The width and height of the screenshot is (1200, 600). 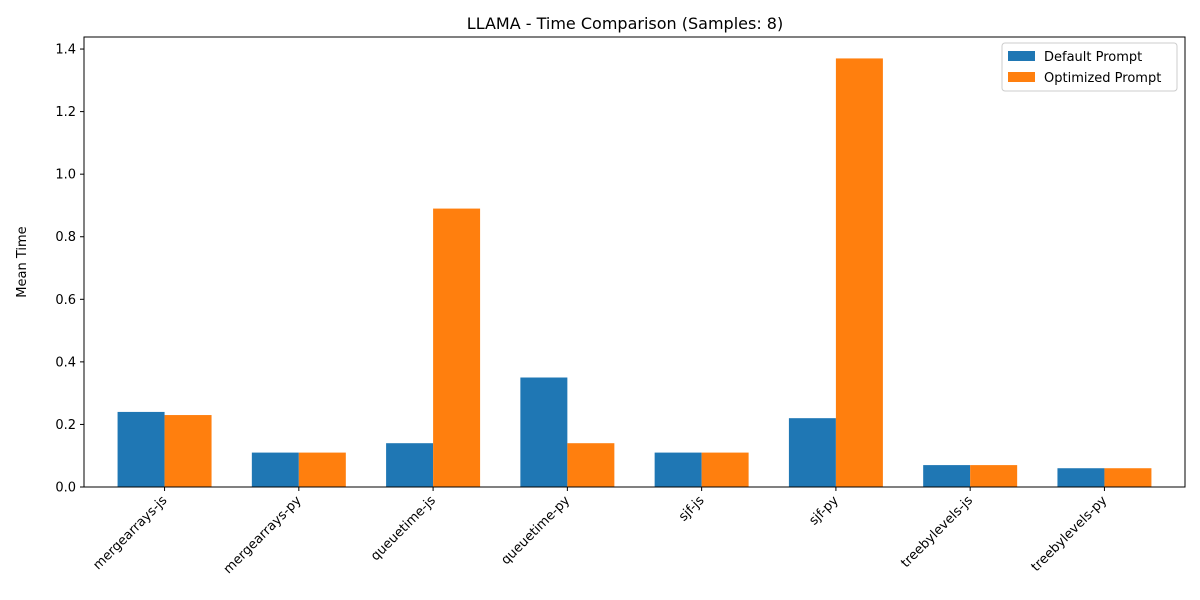 What do you see at coordinates (692, 509) in the screenshot?
I see `x-tick-label: sjf-js` at bounding box center [692, 509].